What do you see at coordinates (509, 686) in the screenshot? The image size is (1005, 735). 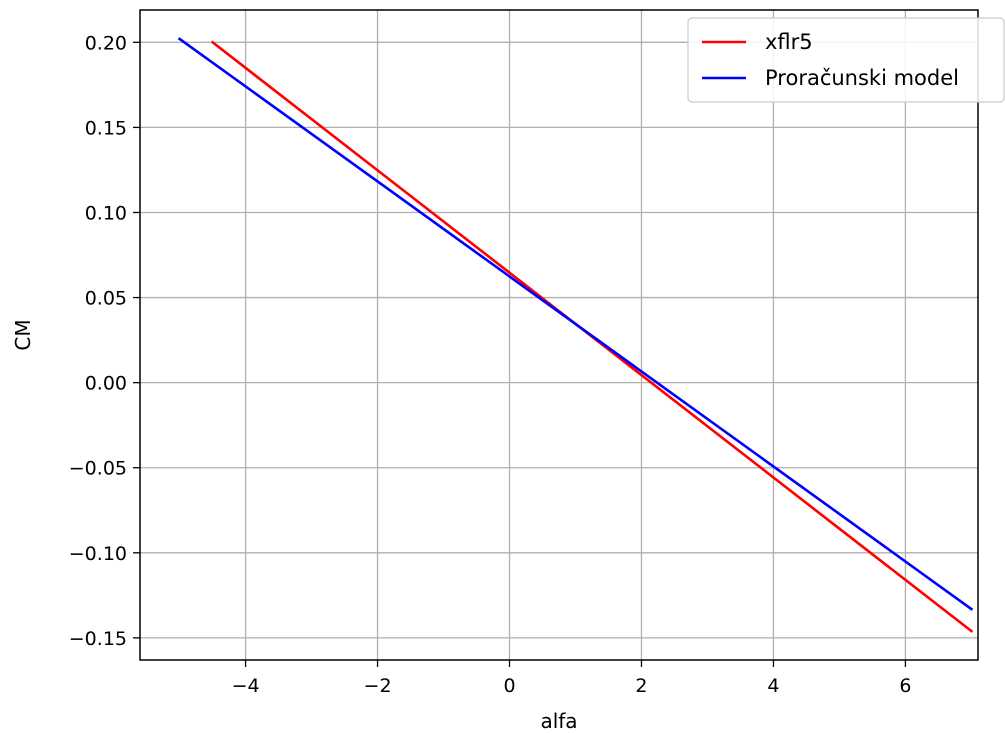 I see `x-tick-label: 0` at bounding box center [509, 686].